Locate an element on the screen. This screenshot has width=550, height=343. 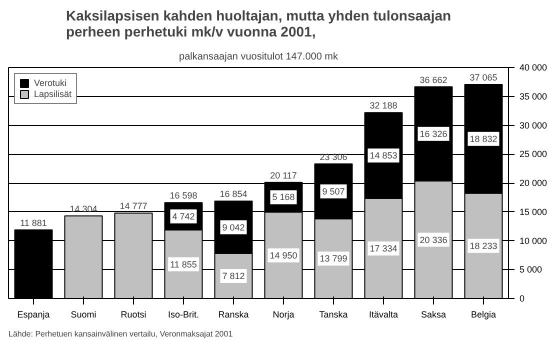
total-label: 20 117 is located at coordinates (283, 175).